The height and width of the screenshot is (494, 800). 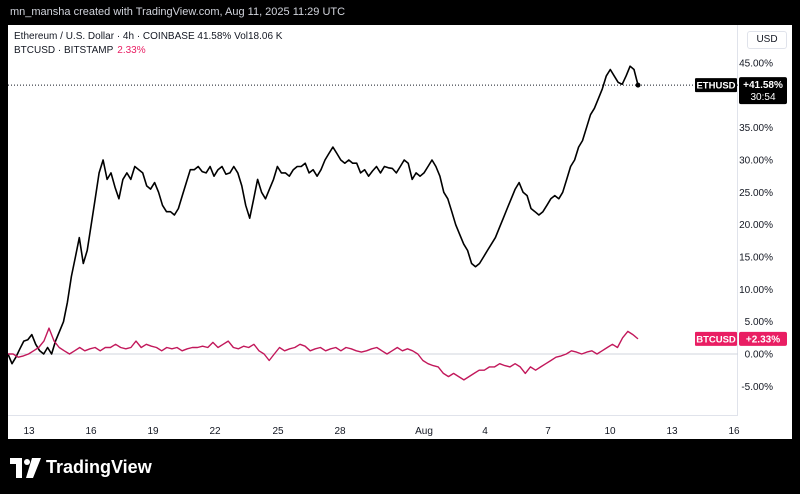 I want to click on btc-series-label-bg, so click(x=716, y=338).